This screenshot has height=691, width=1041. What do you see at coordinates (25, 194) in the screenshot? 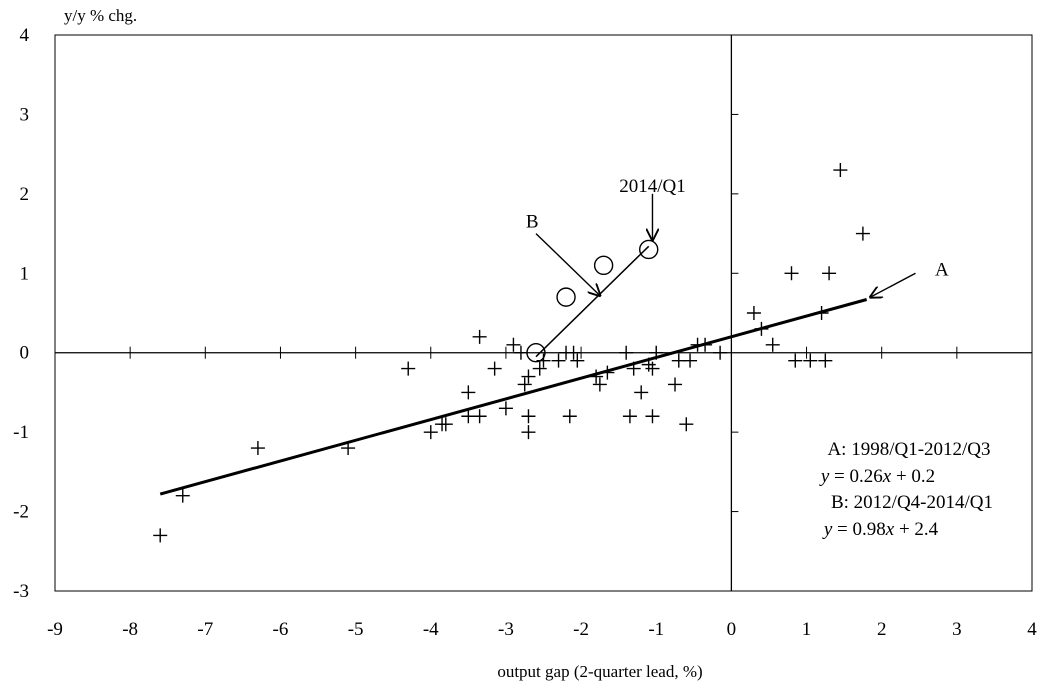
I see `y-tick-label: 2` at bounding box center [25, 194].